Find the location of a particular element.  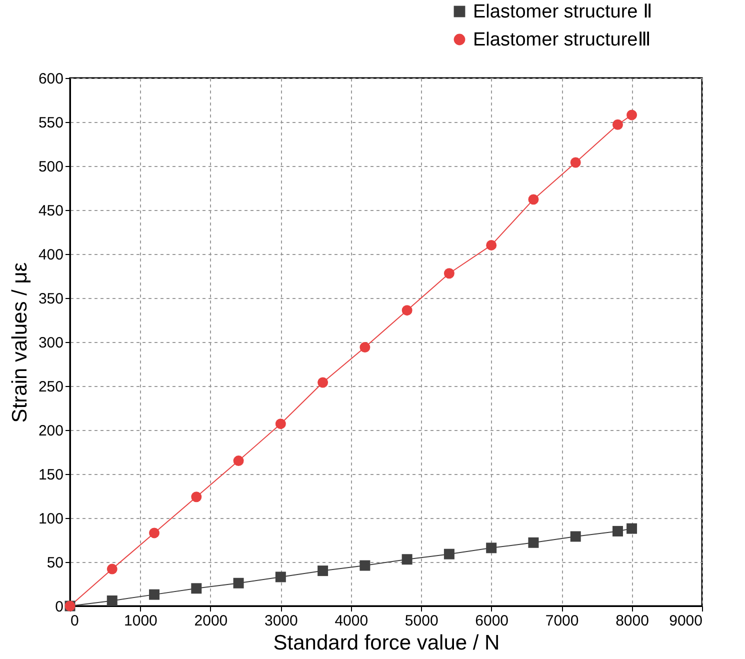

x-tick-label: 3000 is located at coordinates (281, 621).